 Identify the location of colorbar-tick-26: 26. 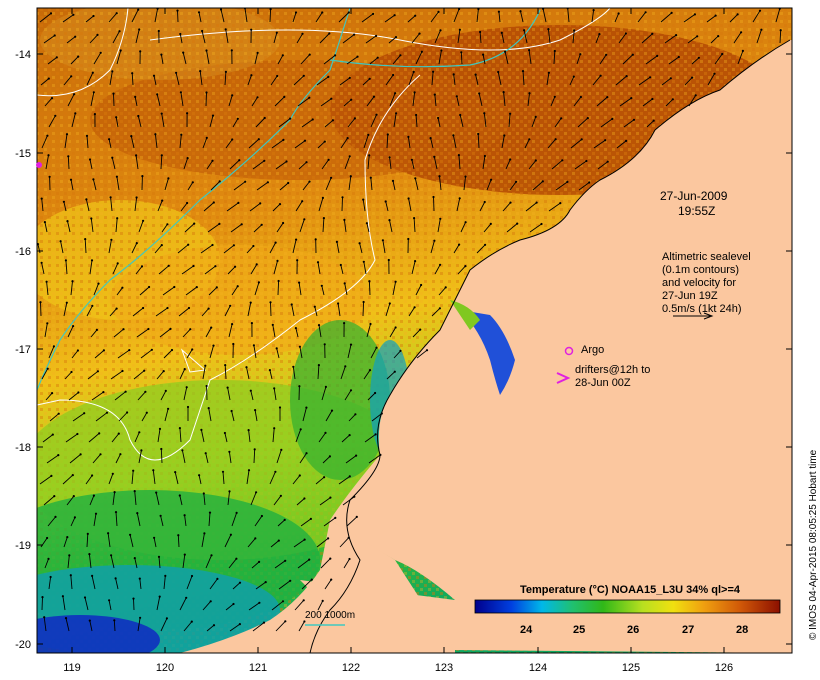
(633, 630).